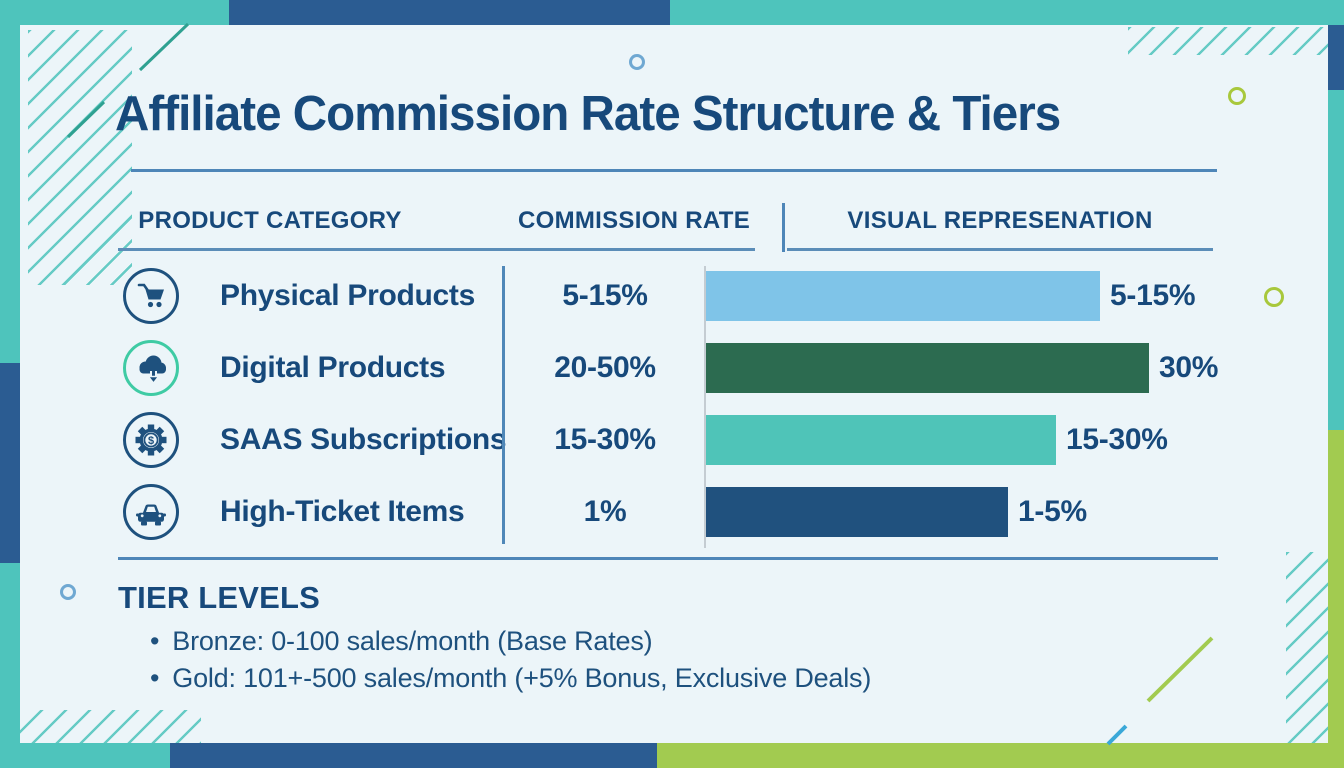  What do you see at coordinates (881, 440) in the screenshot?
I see `bar-saas-subscriptions` at bounding box center [881, 440].